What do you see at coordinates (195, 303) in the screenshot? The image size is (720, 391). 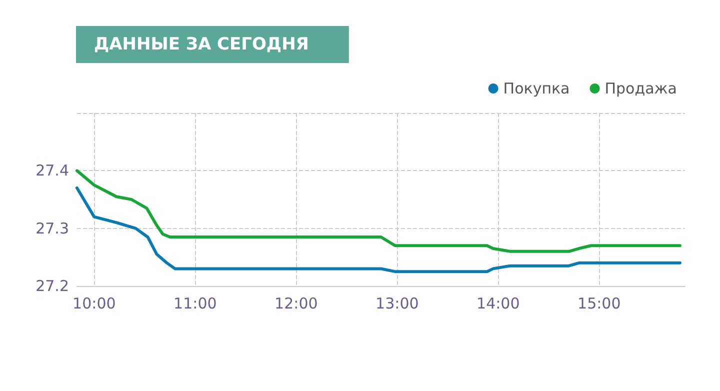 I see `x-tick-label: 11:00` at bounding box center [195, 303].